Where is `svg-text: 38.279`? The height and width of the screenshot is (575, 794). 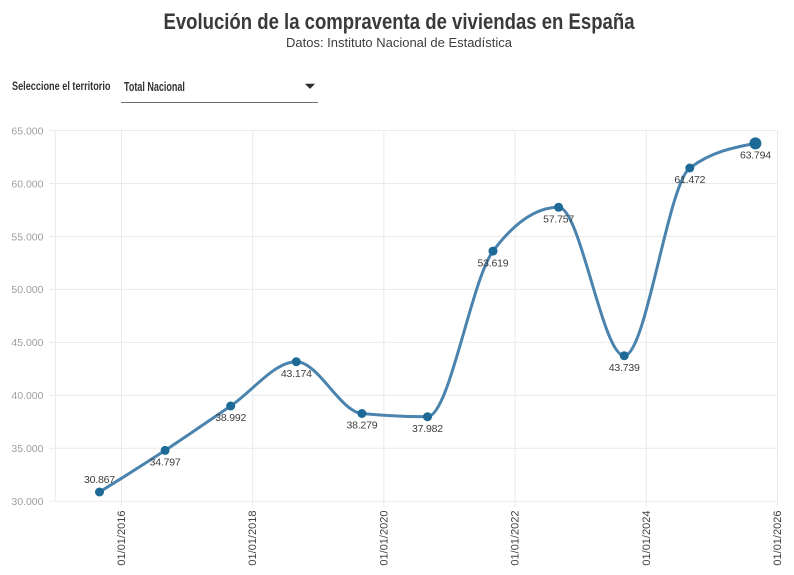
svg-text: 38.279 is located at coordinates (361, 426).